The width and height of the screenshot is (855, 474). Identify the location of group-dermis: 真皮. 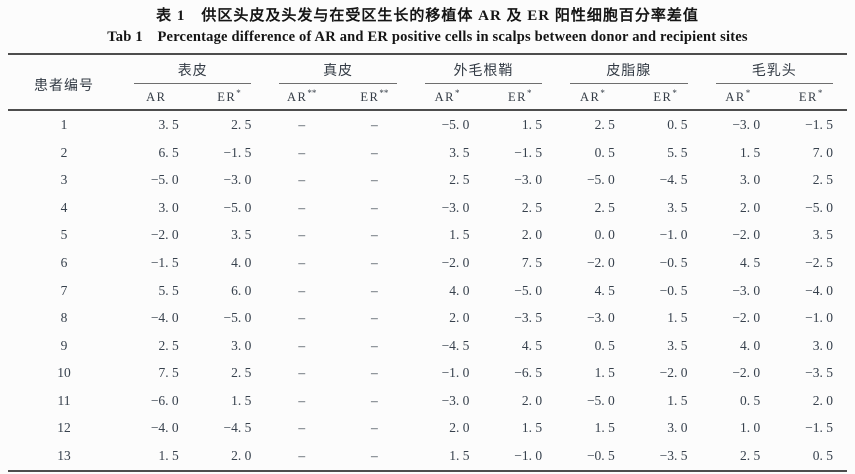
(337, 69).